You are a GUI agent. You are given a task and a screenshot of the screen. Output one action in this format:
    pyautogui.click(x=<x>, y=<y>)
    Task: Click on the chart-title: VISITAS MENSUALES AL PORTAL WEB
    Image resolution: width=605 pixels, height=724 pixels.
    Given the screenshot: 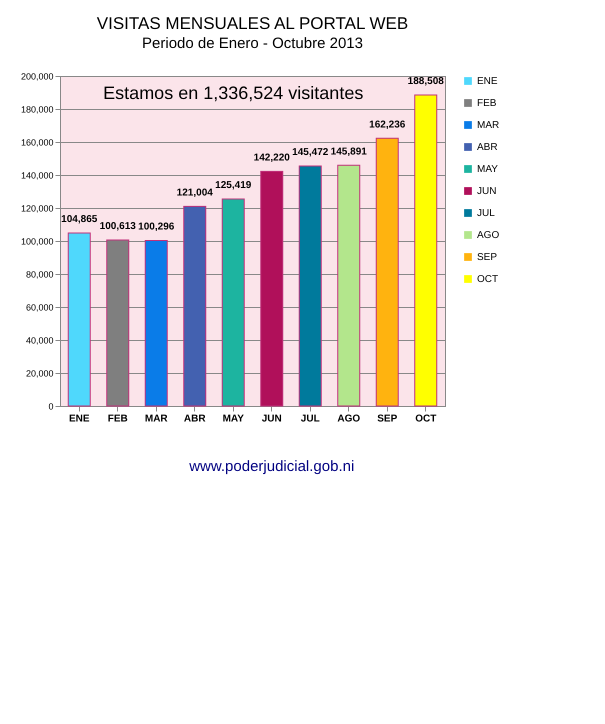 What is the action you would take?
    pyautogui.click(x=252, y=23)
    